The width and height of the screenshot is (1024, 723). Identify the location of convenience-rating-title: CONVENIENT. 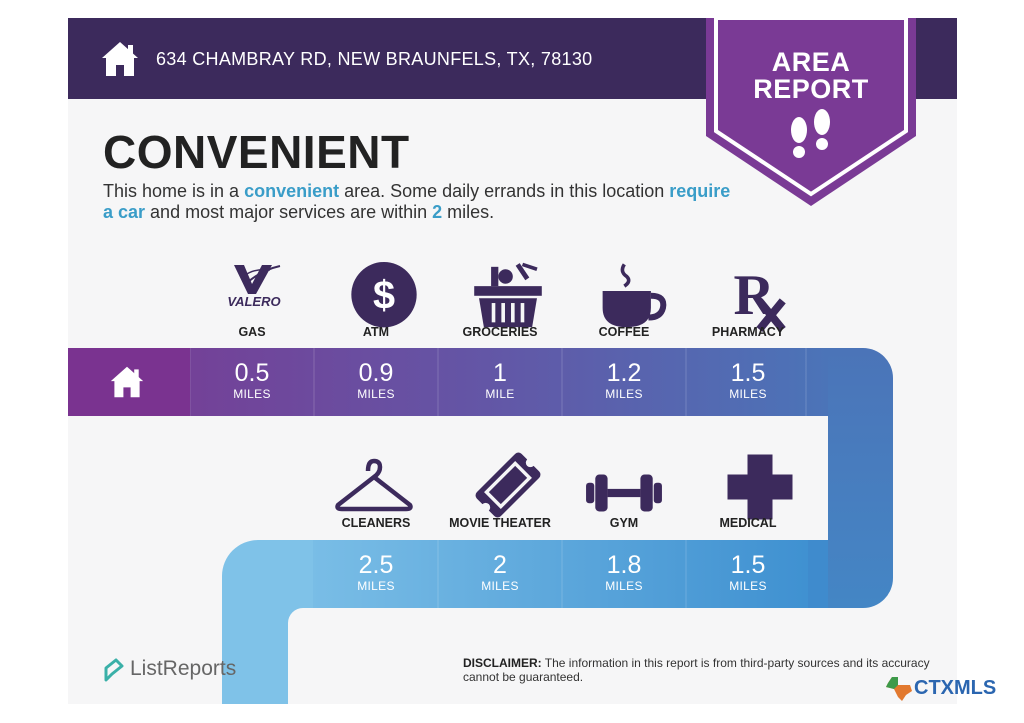
(256, 152).